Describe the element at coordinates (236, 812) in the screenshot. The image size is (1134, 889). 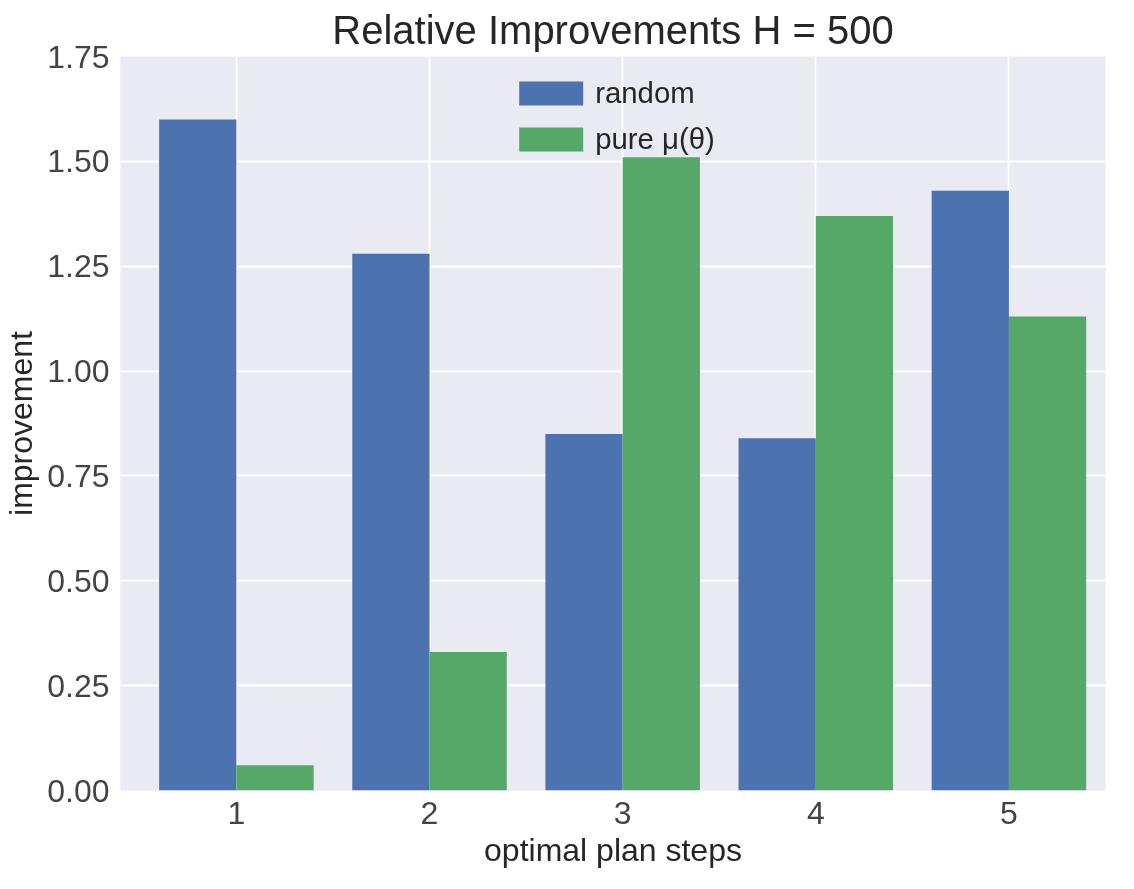
I see `x-tick-label: 1` at that location.